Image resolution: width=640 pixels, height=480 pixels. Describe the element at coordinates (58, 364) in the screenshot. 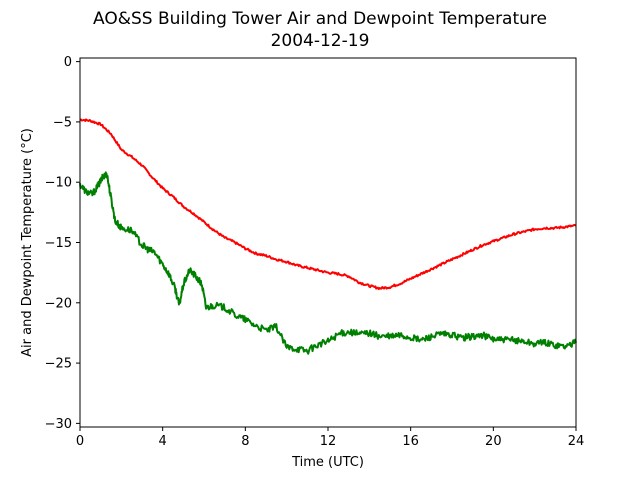

I see `y-tick-label: −25` at that location.